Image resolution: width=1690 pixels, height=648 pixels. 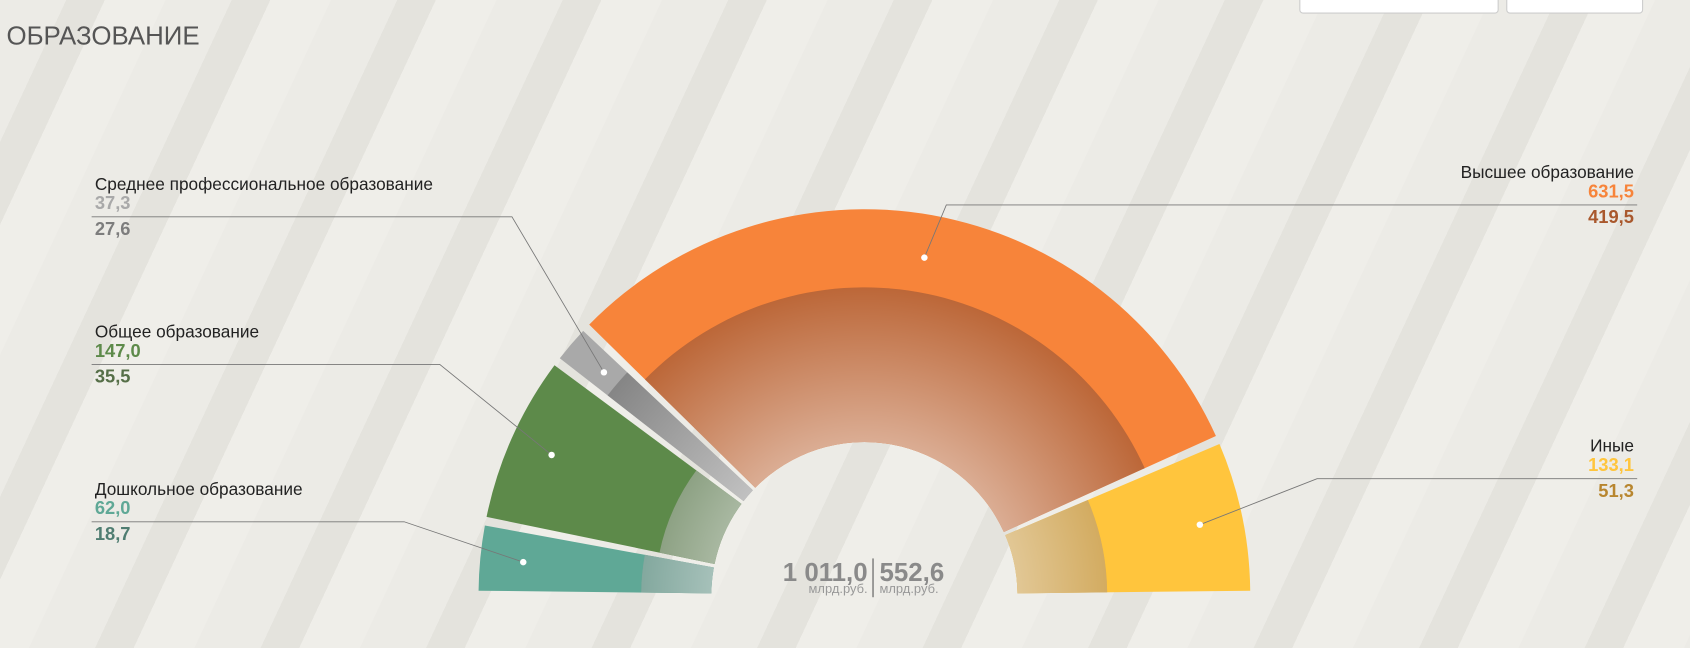 I want to click on value-label: 35,5, so click(x=113, y=376).